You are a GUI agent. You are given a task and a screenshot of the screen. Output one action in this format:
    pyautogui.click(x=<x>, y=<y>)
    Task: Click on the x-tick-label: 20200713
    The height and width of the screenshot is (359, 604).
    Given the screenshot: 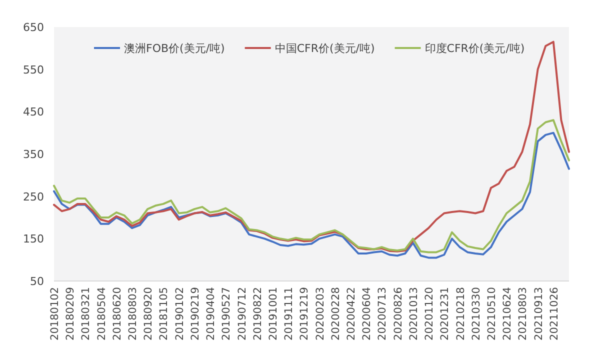 What is the action you would take?
    pyautogui.click(x=382, y=313)
    